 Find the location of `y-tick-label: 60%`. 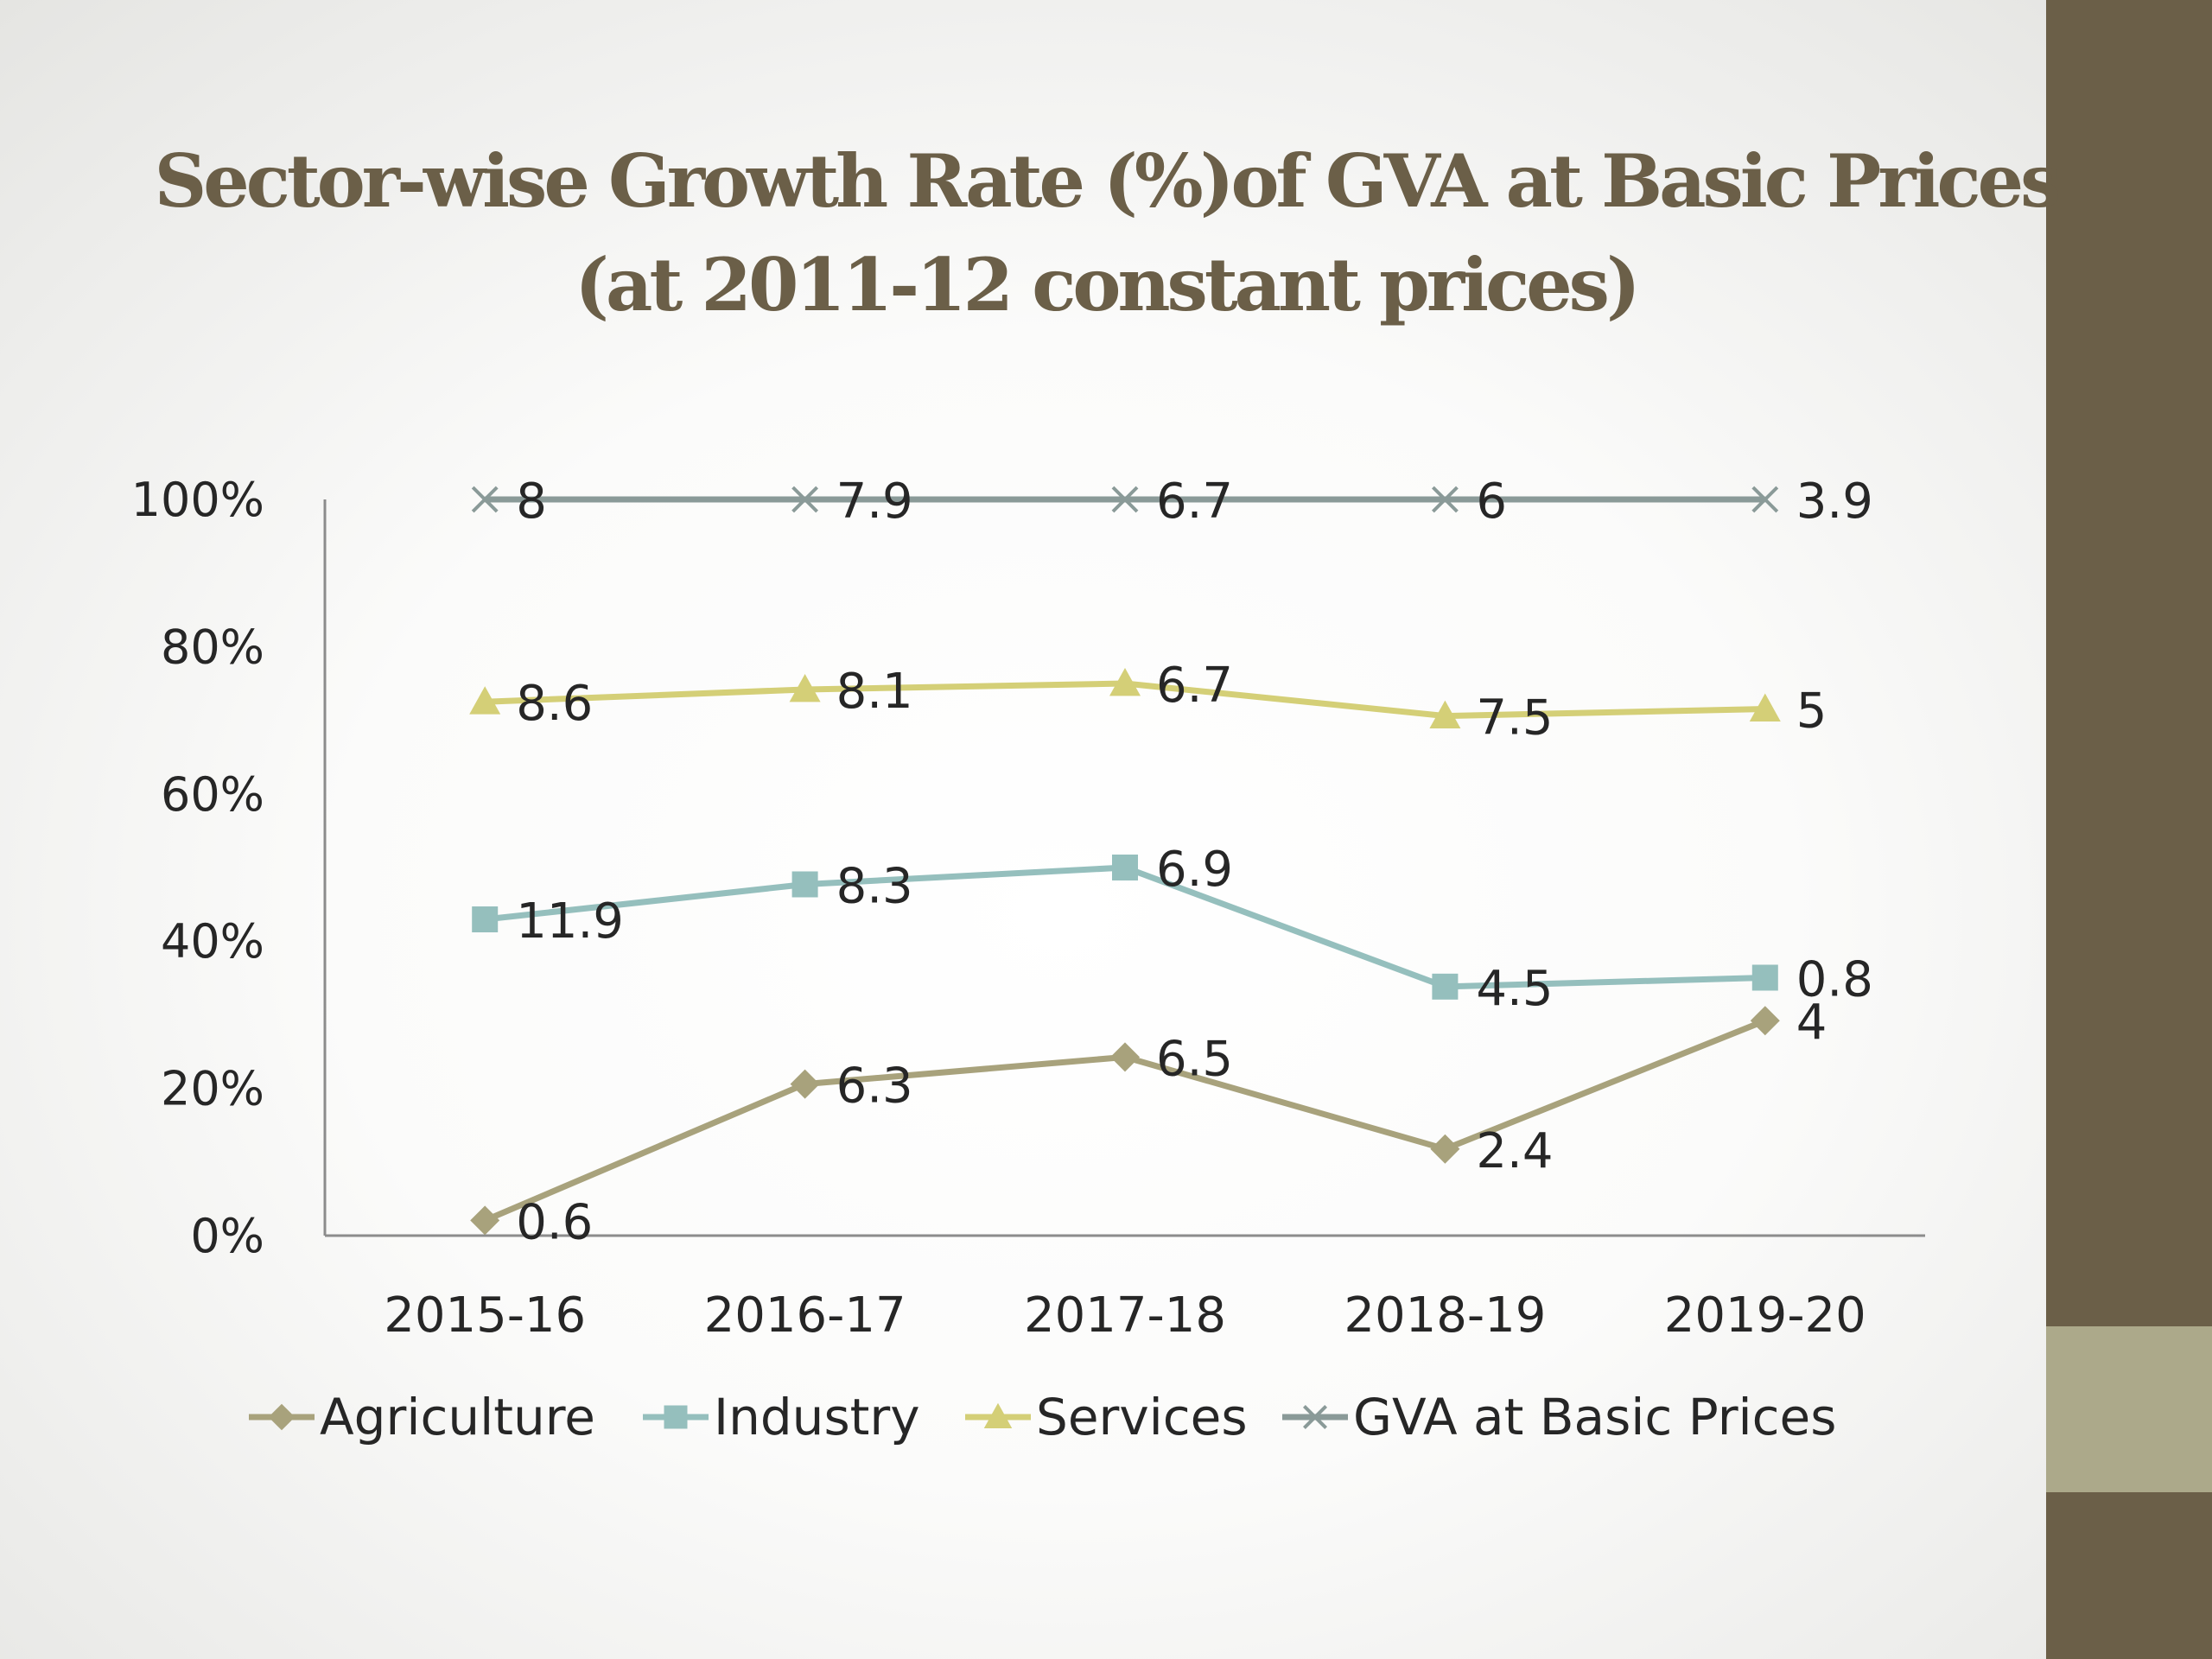

y-tick-label: 60% is located at coordinates (212, 794).